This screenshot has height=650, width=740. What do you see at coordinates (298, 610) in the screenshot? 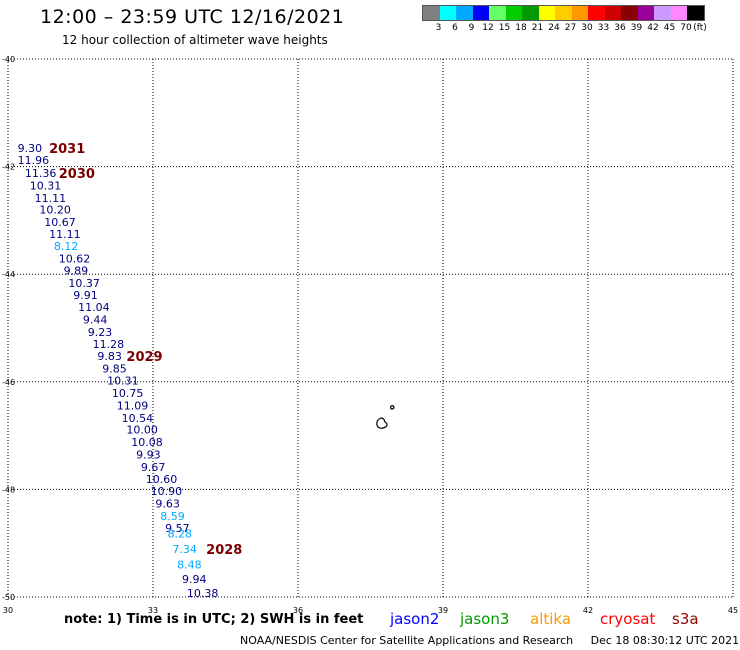
I see `longitude-label: 36` at bounding box center [298, 610].